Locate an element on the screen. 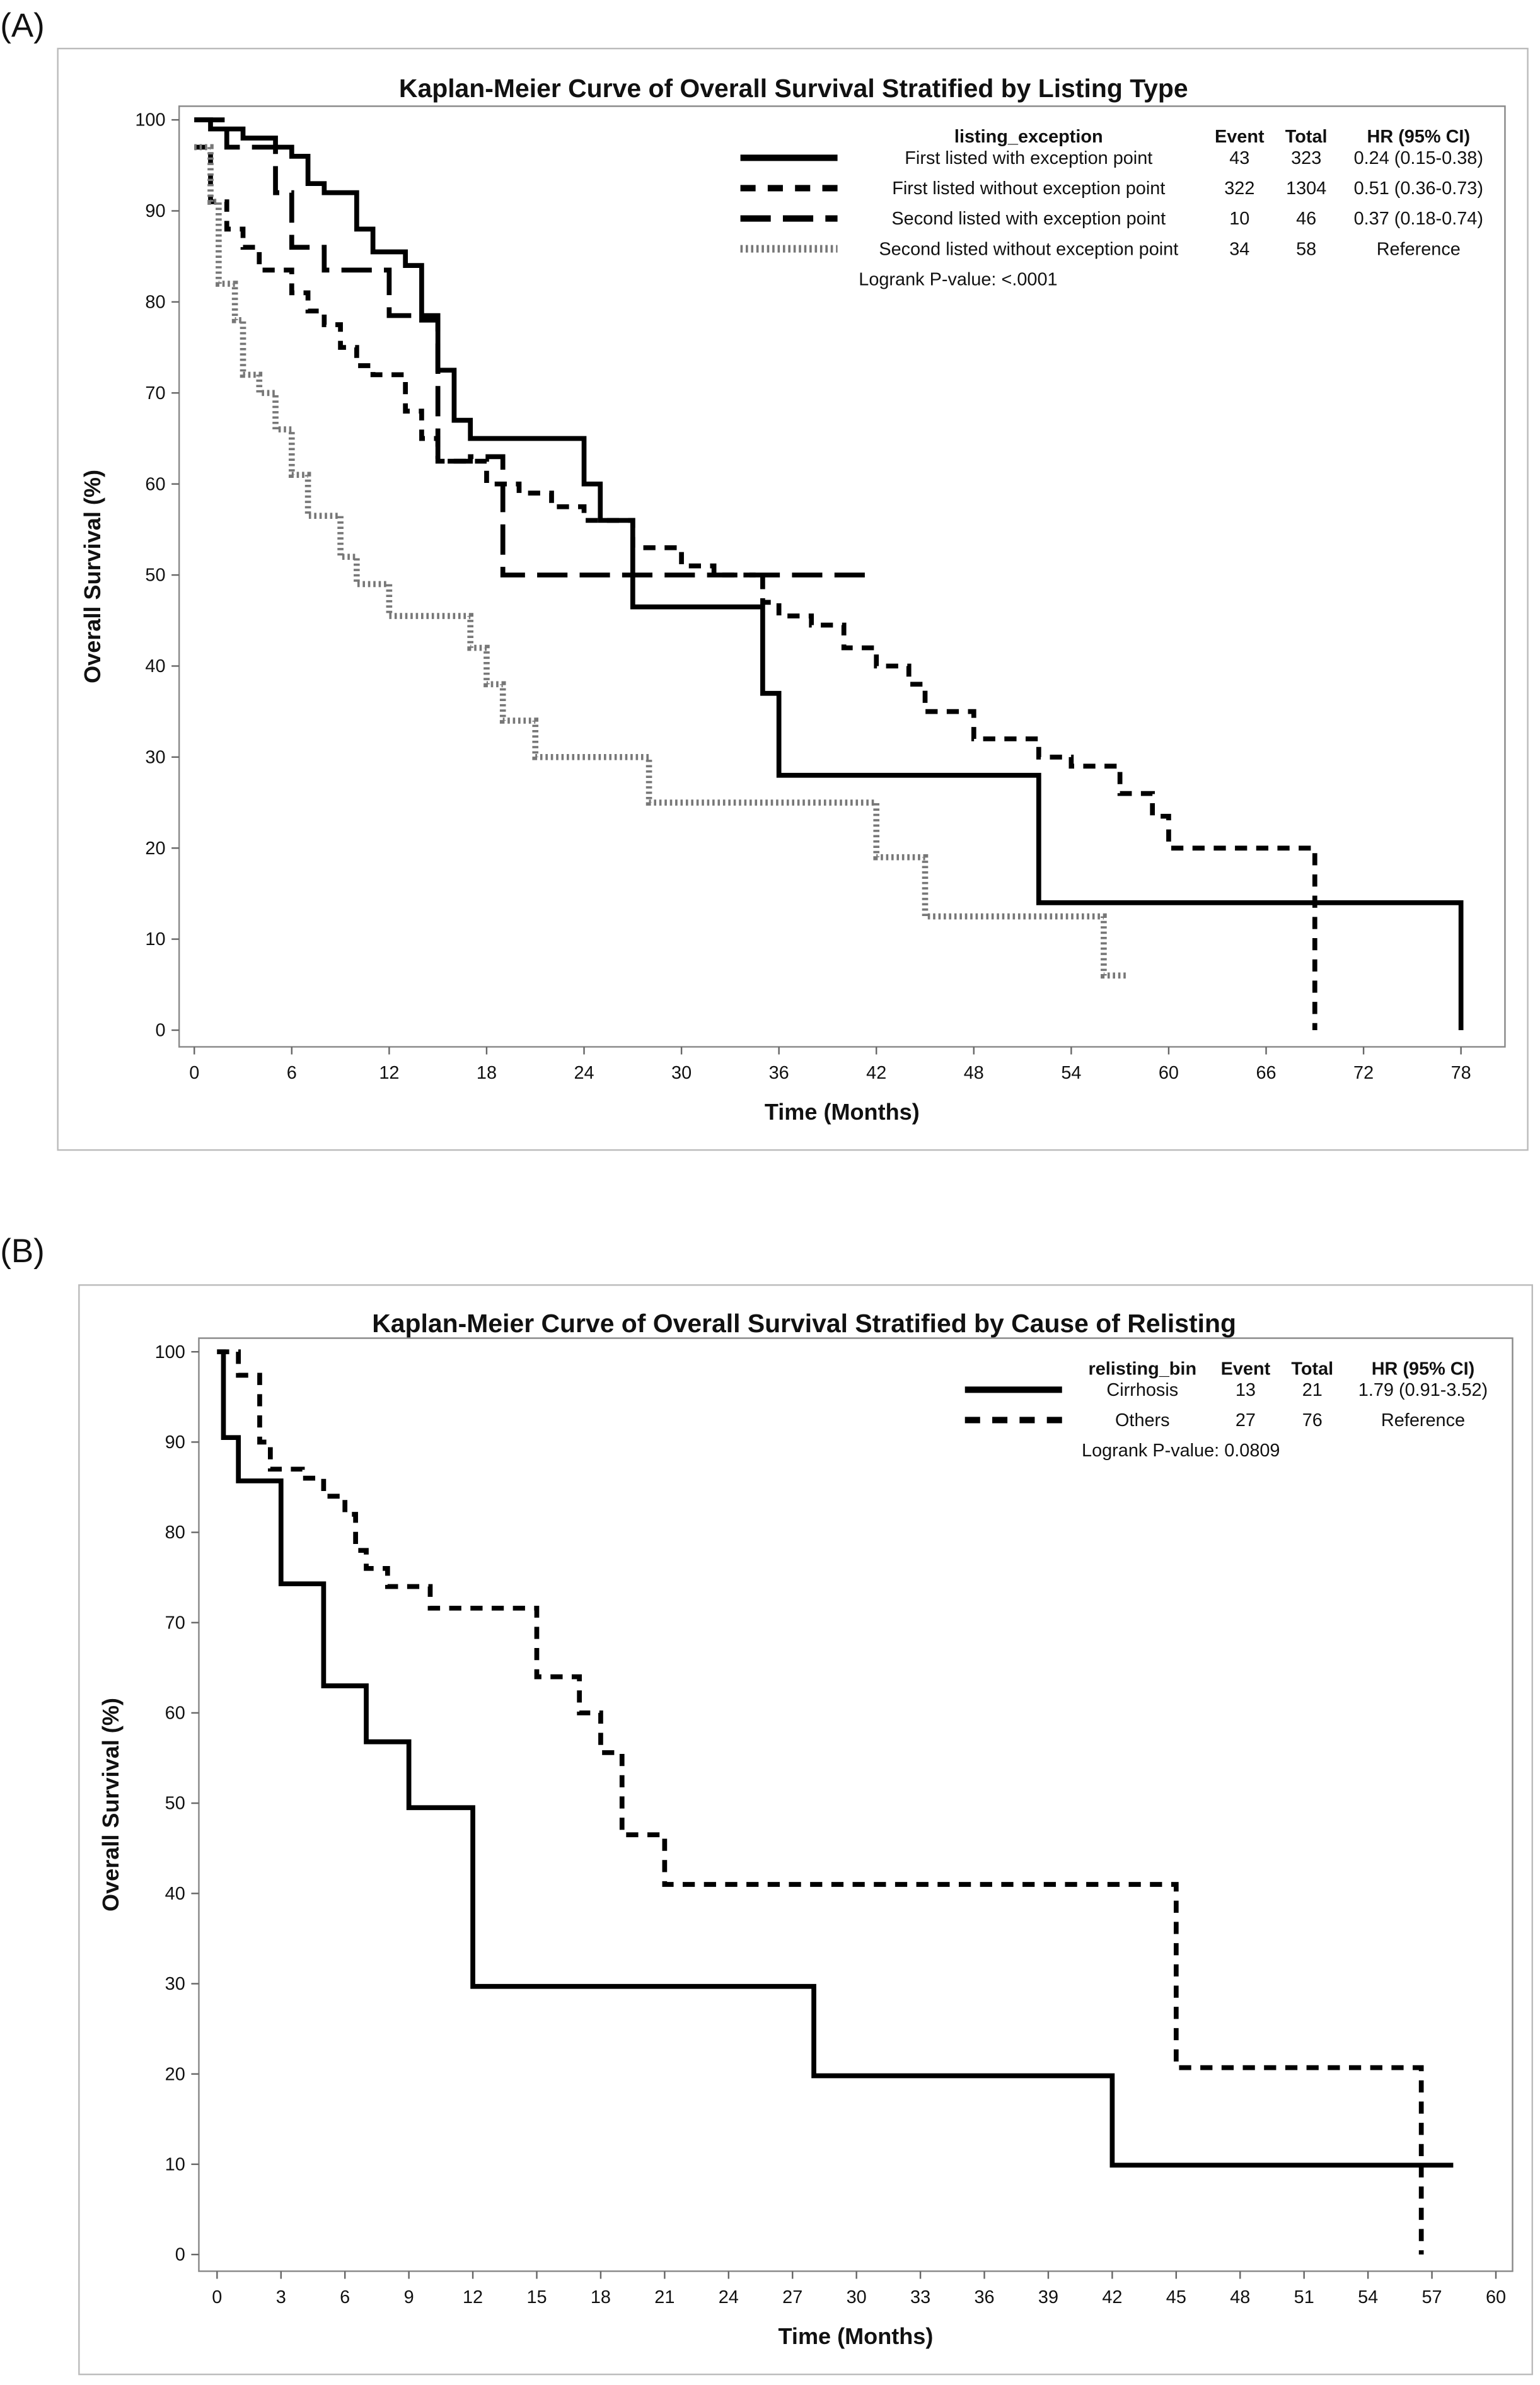 The image size is (1540, 2385). legend-series-name: Second listed with exception point is located at coordinates (1028, 219).